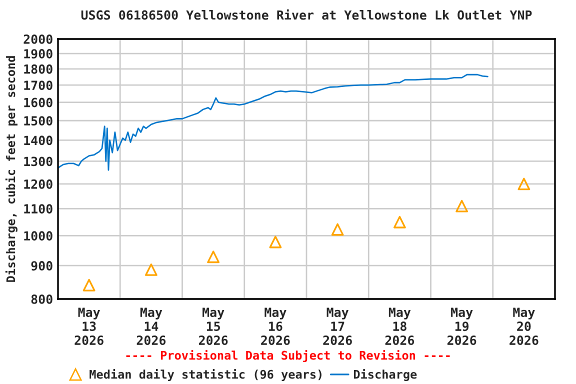  I want to click on y-tick-label: 1300, so click(38, 161).